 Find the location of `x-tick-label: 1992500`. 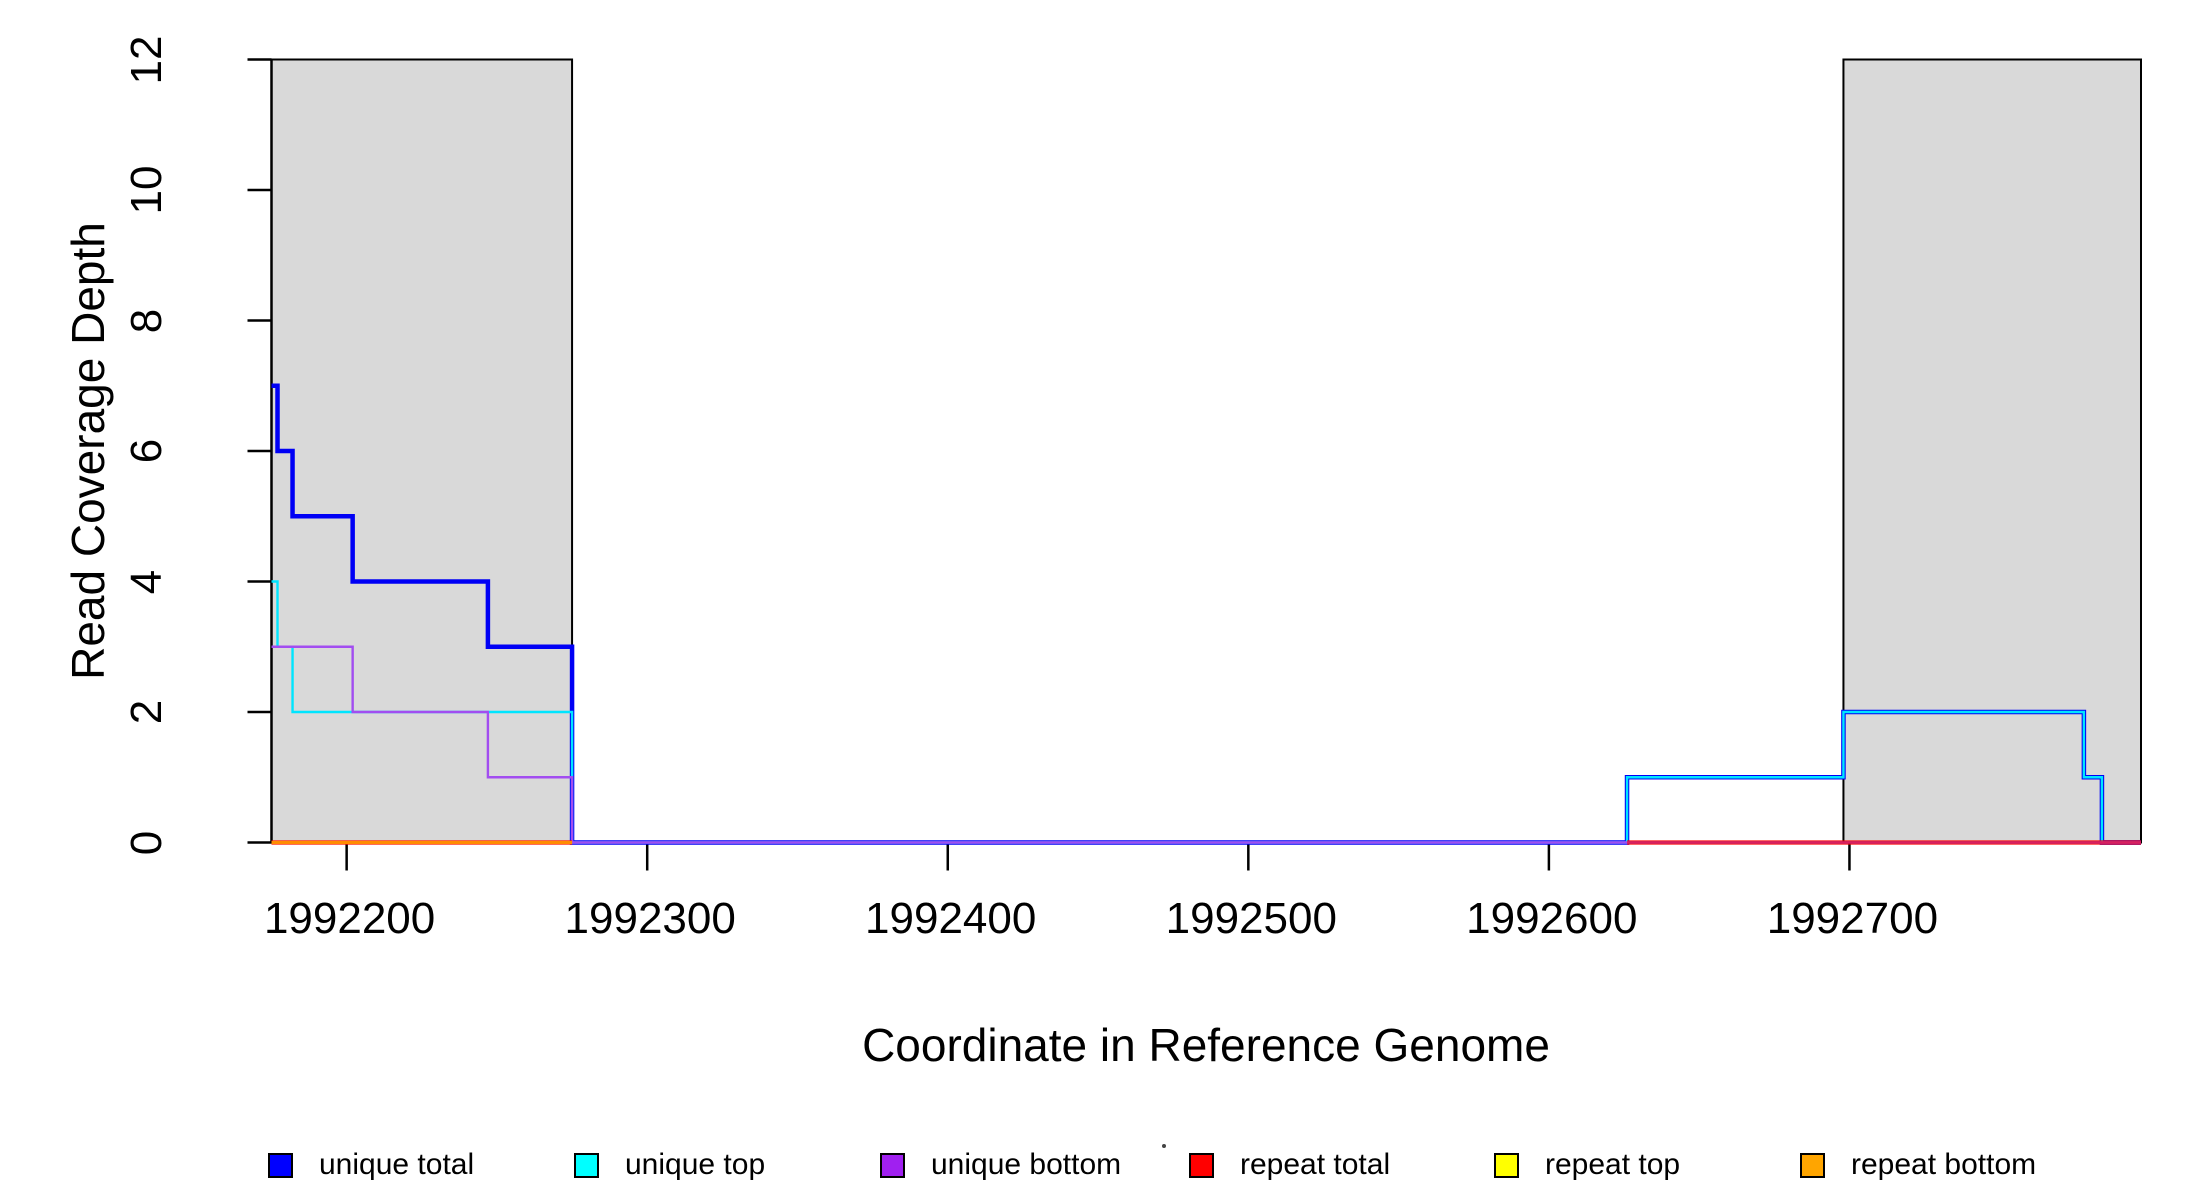

x-tick-label: 1992500 is located at coordinates (1251, 918).